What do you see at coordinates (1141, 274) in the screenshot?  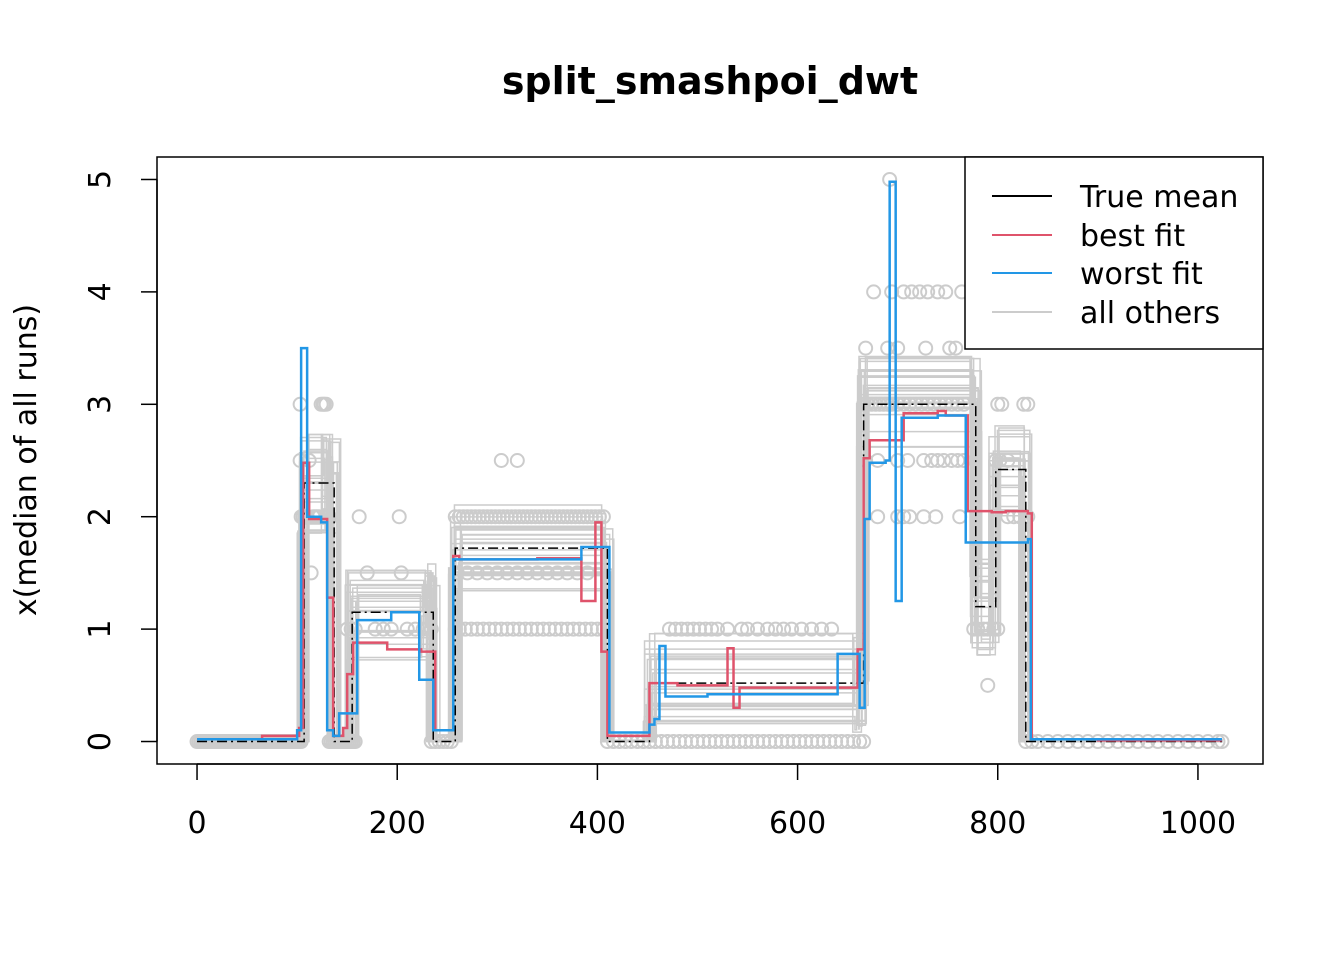 I see `legend-label-worst-fit: worst fit` at bounding box center [1141, 274].